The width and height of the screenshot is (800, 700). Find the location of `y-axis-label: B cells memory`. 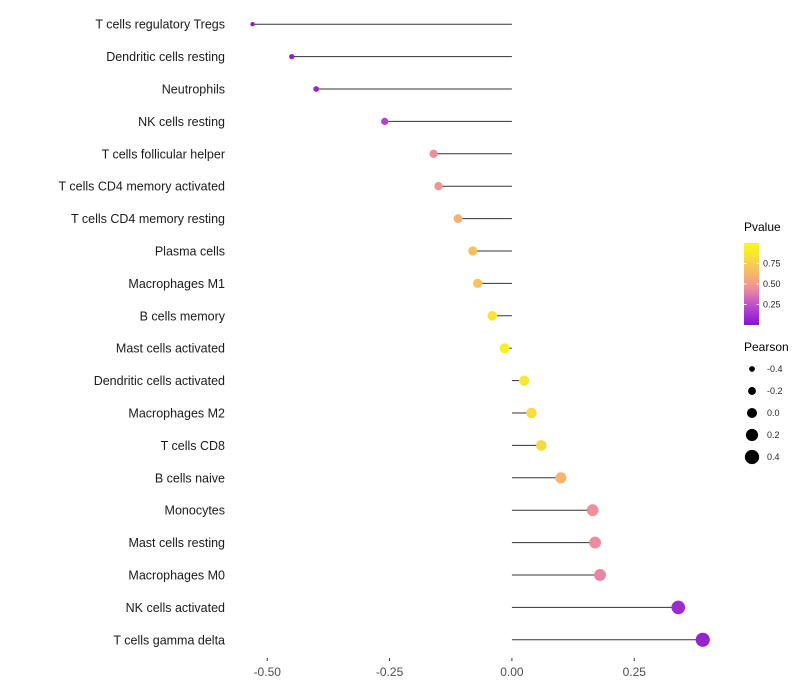

y-axis-label: B cells memory is located at coordinates (183, 316).